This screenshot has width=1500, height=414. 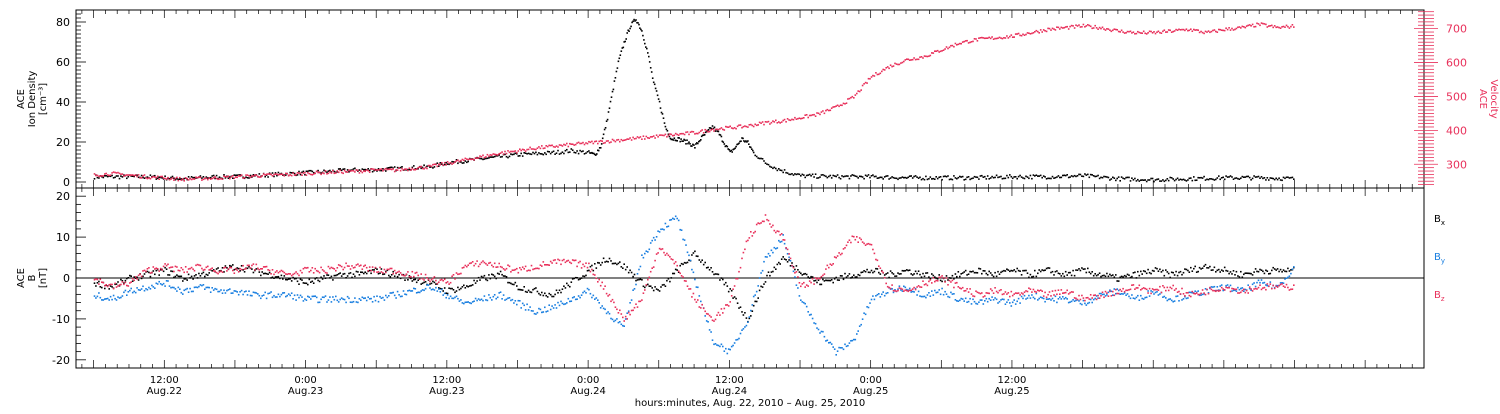 What do you see at coordinates (43, 278) in the screenshot?
I see `b-axis-label: [nT]` at bounding box center [43, 278].